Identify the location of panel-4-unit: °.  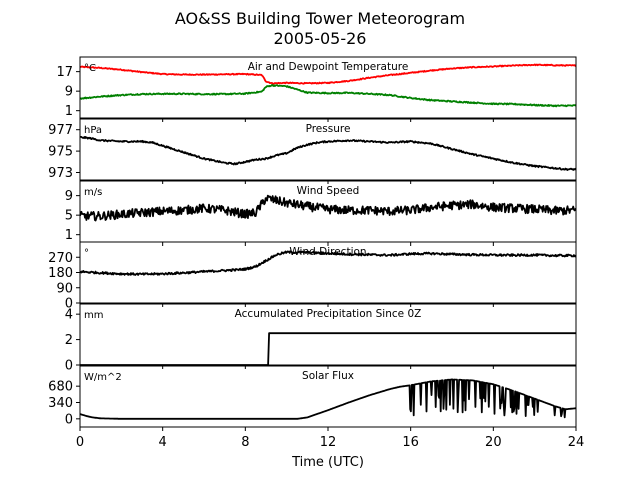
(86, 253).